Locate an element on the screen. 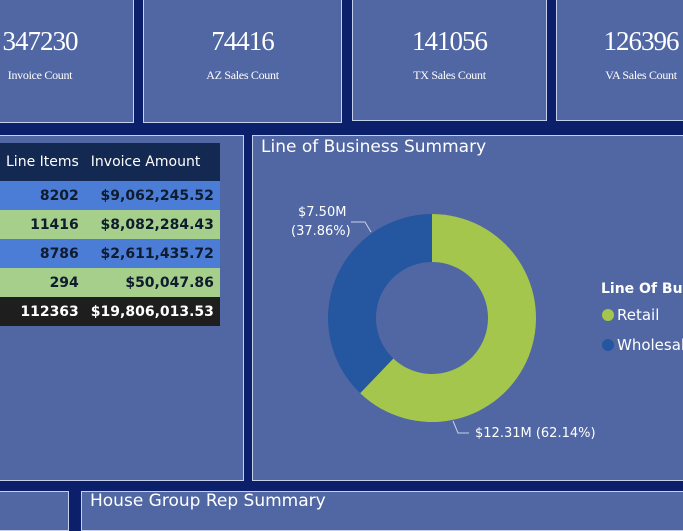 This screenshot has height=531, width=683. table-row: 8202 $9,062,245.52 is located at coordinates (110, 195).